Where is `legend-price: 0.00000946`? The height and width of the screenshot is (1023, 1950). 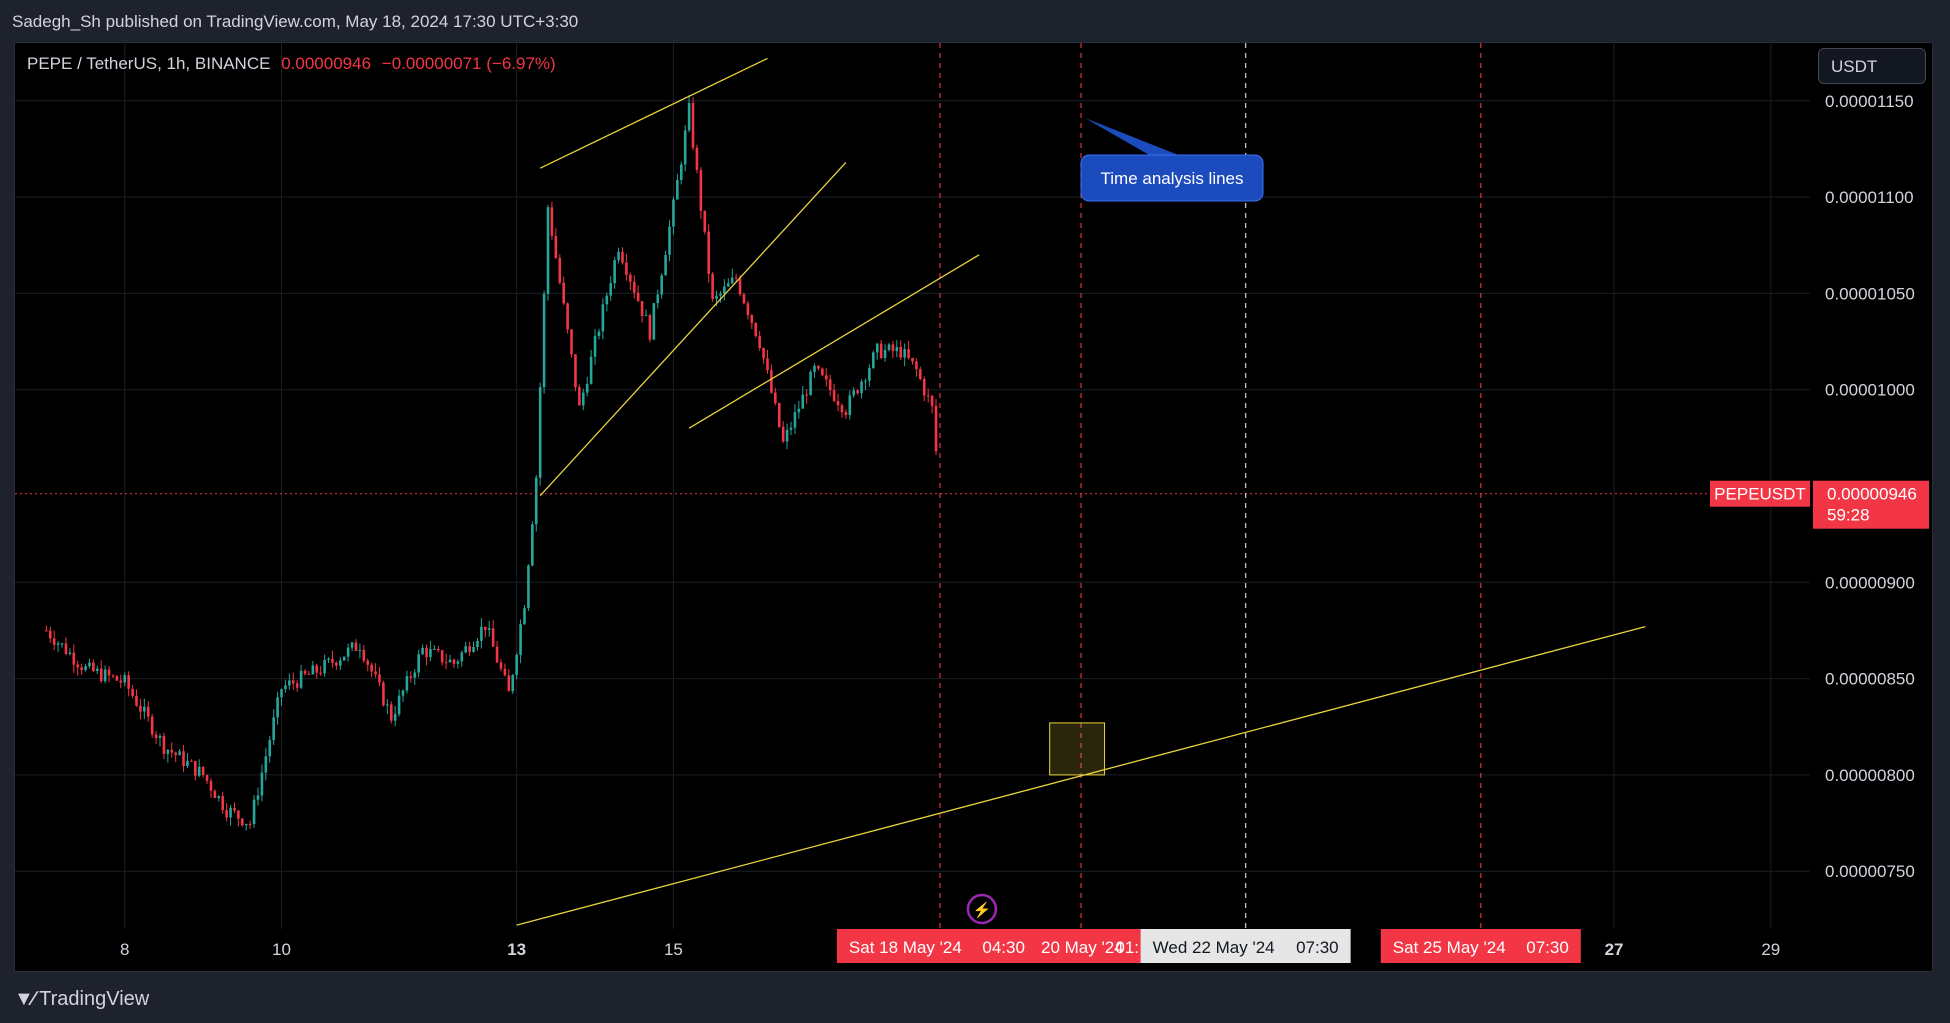
legend-price: 0.00000946 is located at coordinates (326, 63).